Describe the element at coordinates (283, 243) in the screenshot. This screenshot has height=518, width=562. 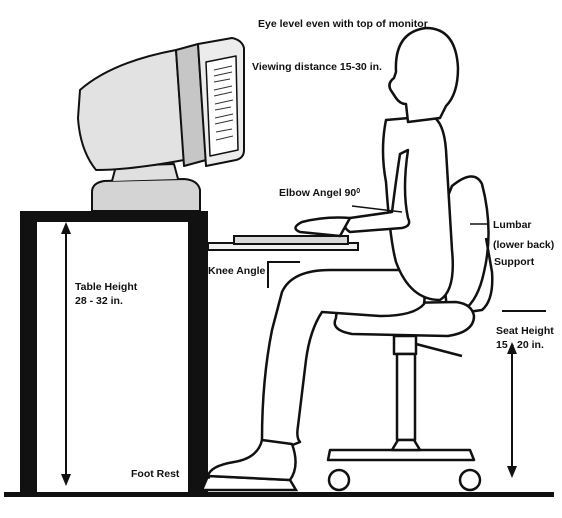
I see `keyboard-tray` at that location.